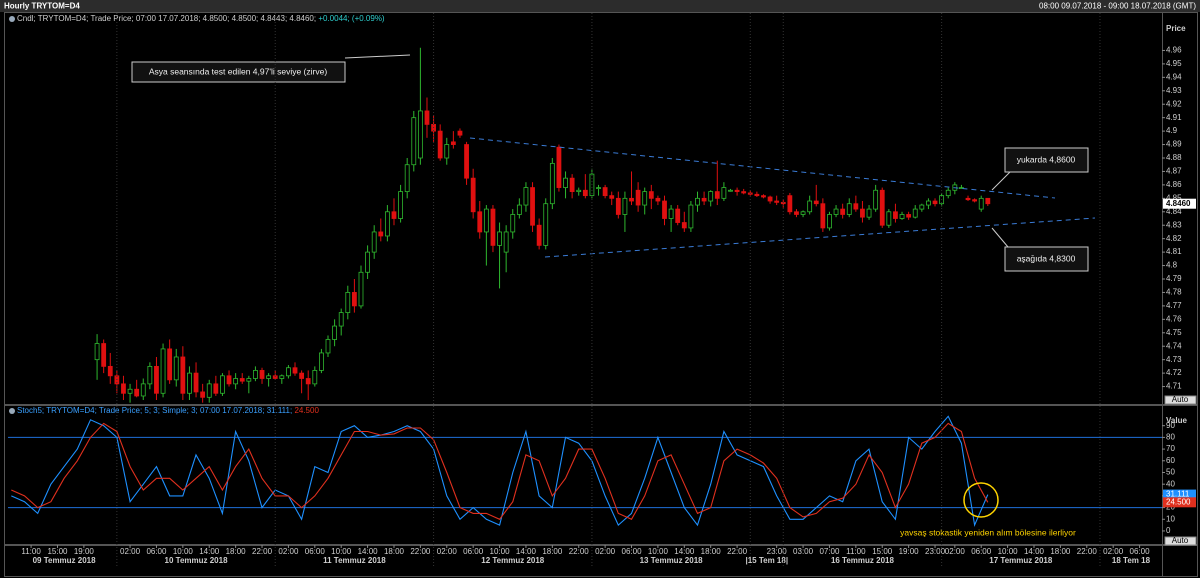 The width and height of the screenshot is (1200, 578). Describe the element at coordinates (1174, 305) in the screenshot. I see `y-tick-label: 4.77` at that location.